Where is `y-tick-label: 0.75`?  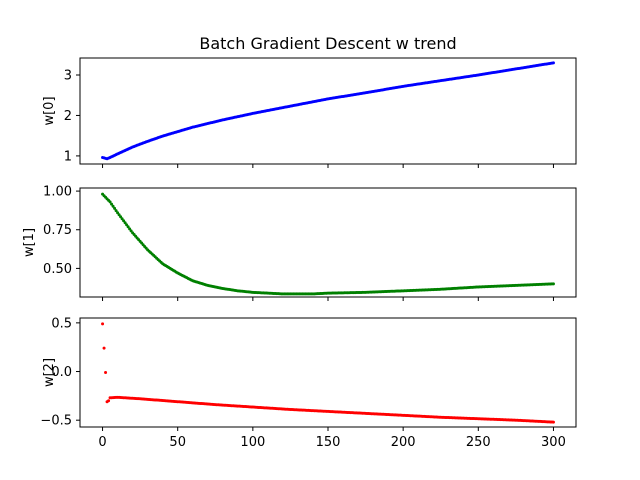 y-tick-label: 0.75 is located at coordinates (57, 230).